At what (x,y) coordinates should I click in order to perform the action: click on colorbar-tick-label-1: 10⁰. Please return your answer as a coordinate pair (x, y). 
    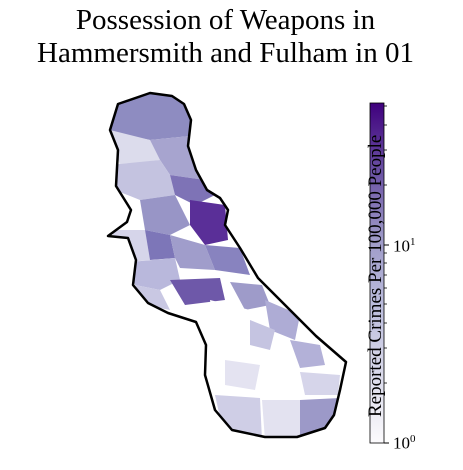
    Looking at the image, I should click on (404, 443).